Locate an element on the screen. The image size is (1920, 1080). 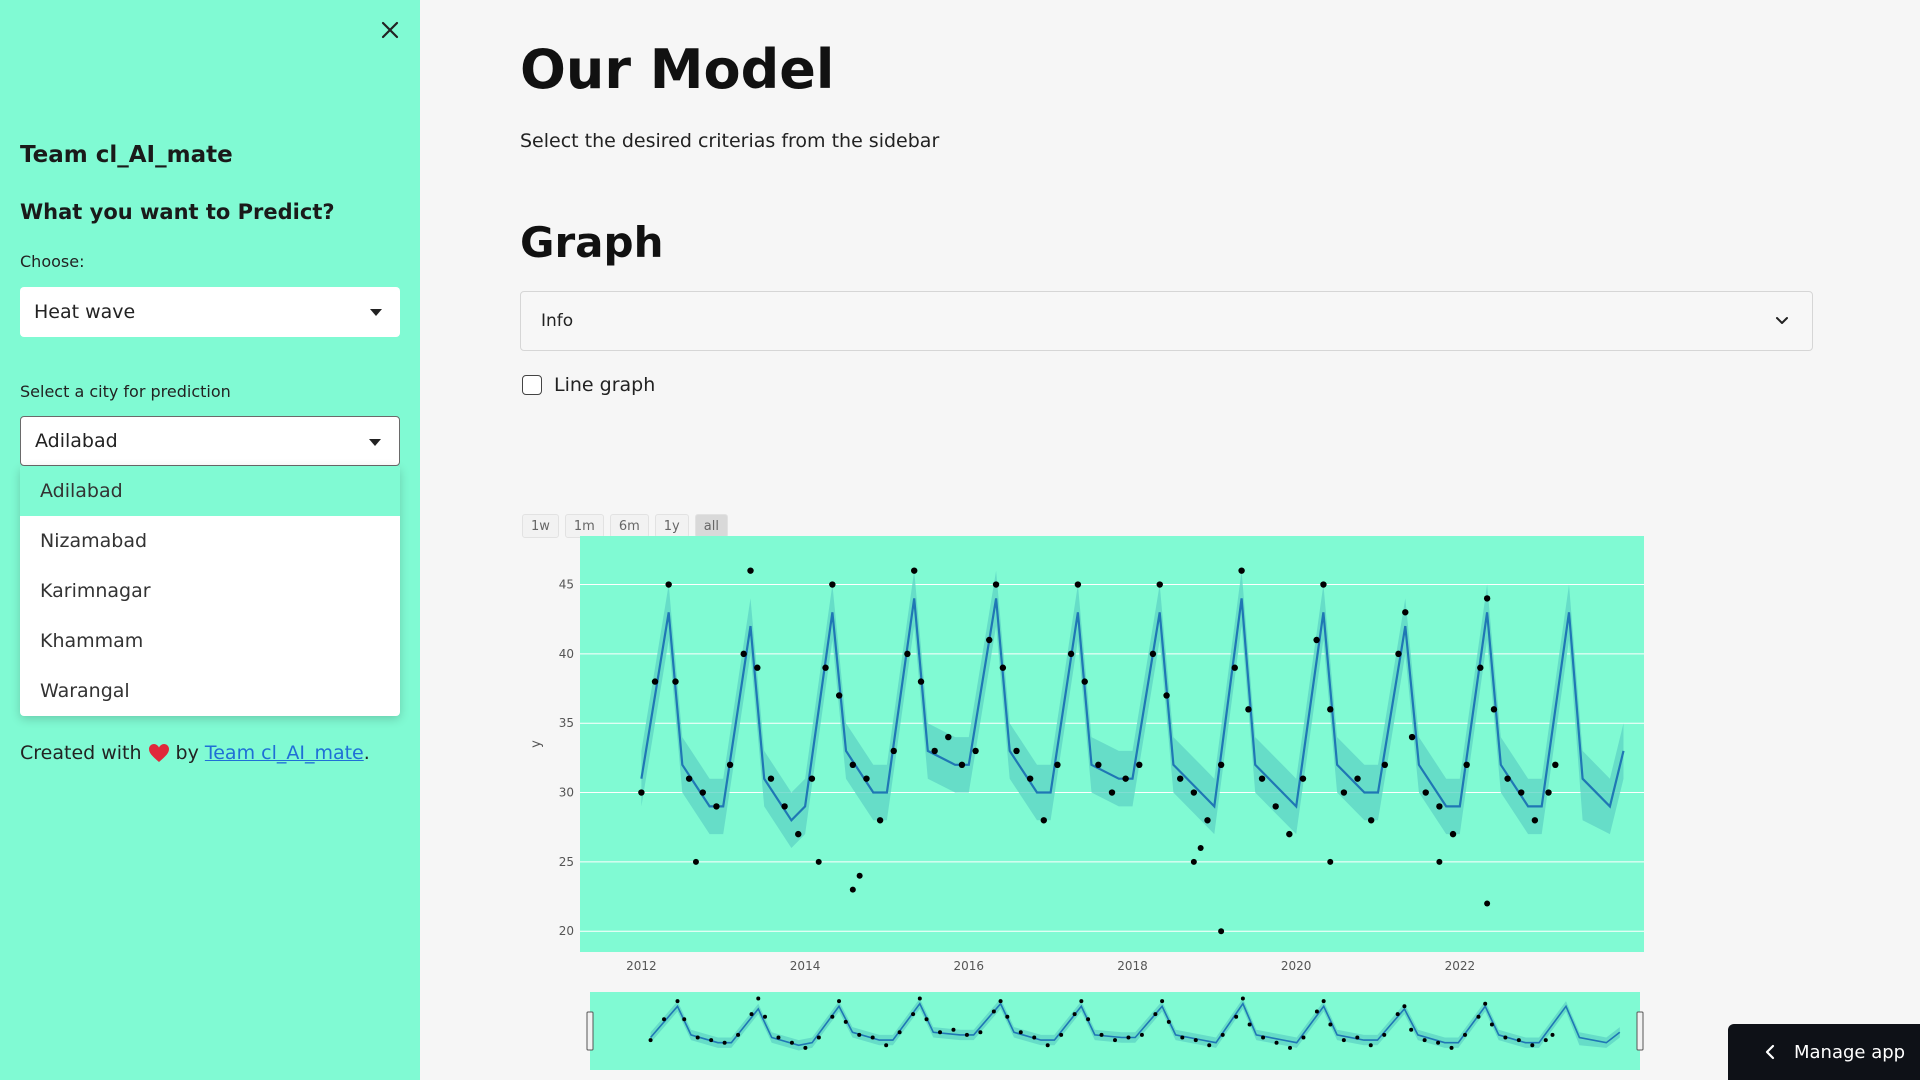
uncertainty-band is located at coordinates (1132, 709).